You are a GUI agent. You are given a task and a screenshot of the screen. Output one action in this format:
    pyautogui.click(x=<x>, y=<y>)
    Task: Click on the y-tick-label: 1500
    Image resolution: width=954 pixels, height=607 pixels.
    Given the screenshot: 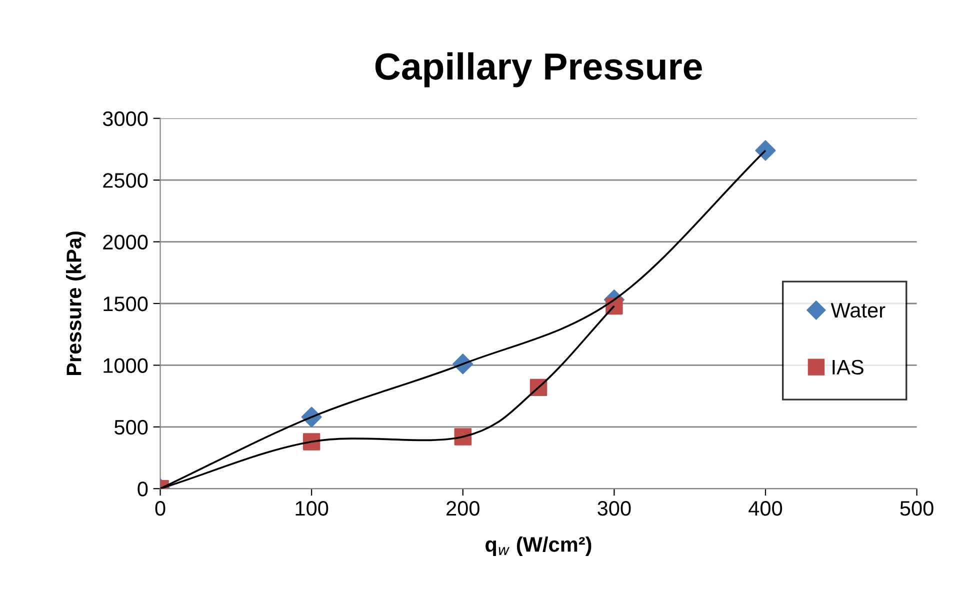 What is the action you would take?
    pyautogui.click(x=126, y=304)
    